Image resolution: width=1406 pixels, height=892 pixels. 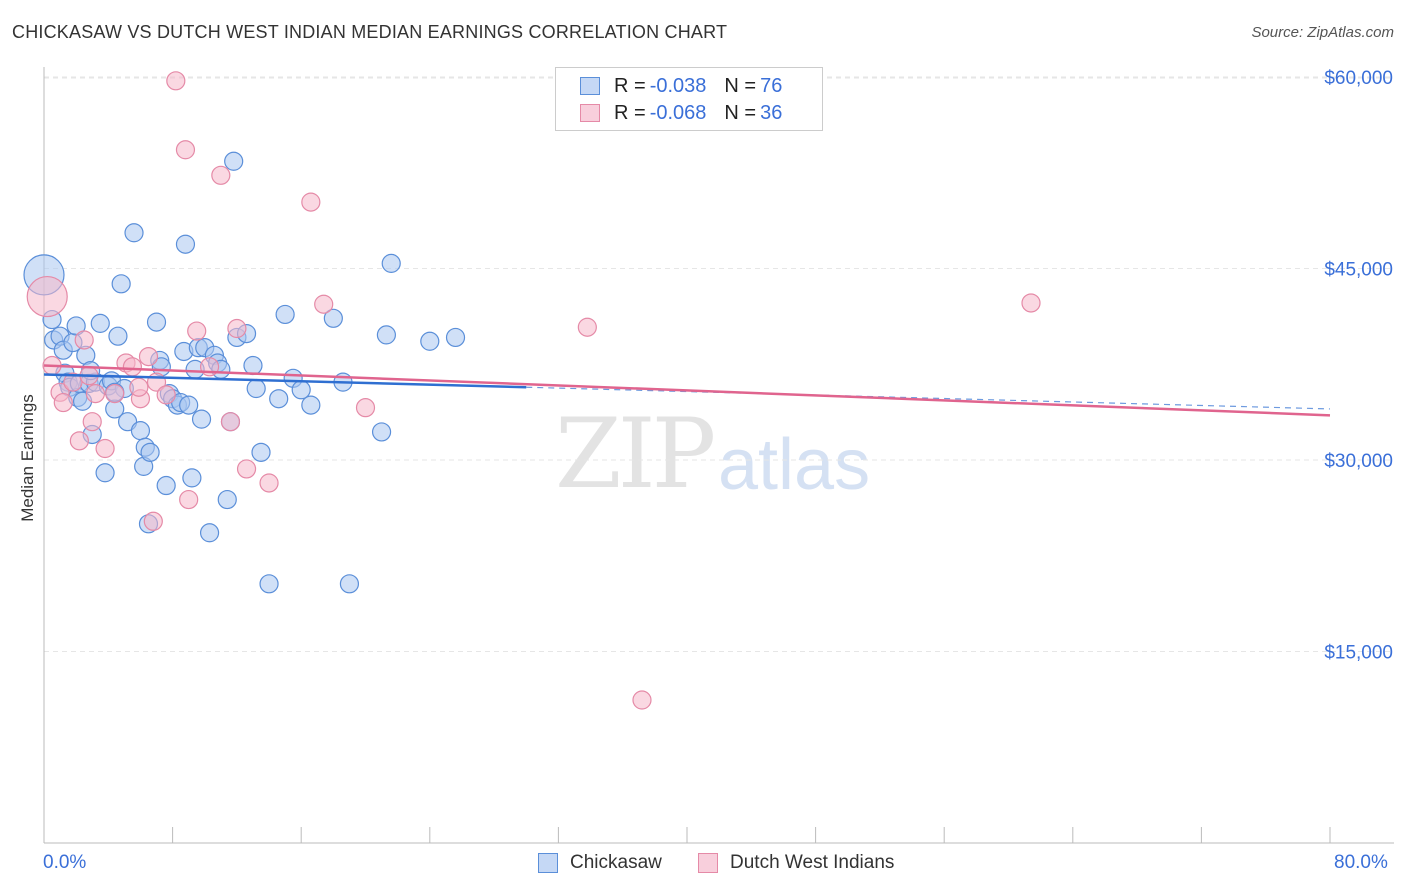 I want to click on bottom-legend-dutch: Dutch West Indians, so click(x=796, y=863).